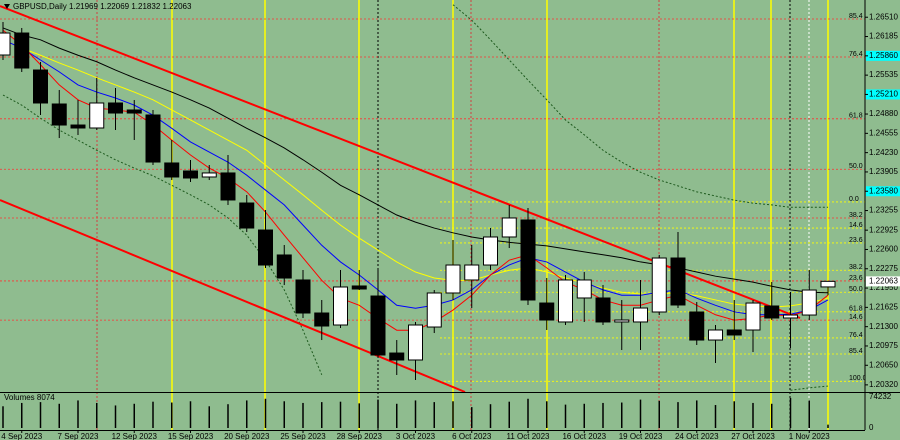  Describe the element at coordinates (19, 397) in the screenshot. I see `volume-title: Volumes` at that location.